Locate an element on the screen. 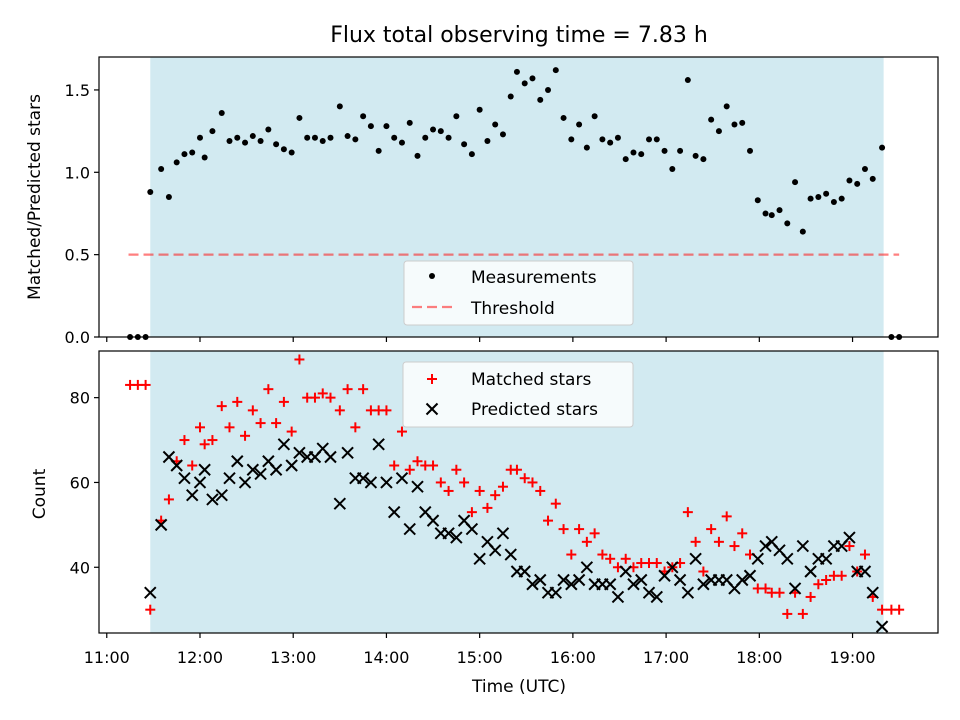 Image resolution: width=960 pixels, height=720 pixels. top-legend-box is located at coordinates (518, 293).